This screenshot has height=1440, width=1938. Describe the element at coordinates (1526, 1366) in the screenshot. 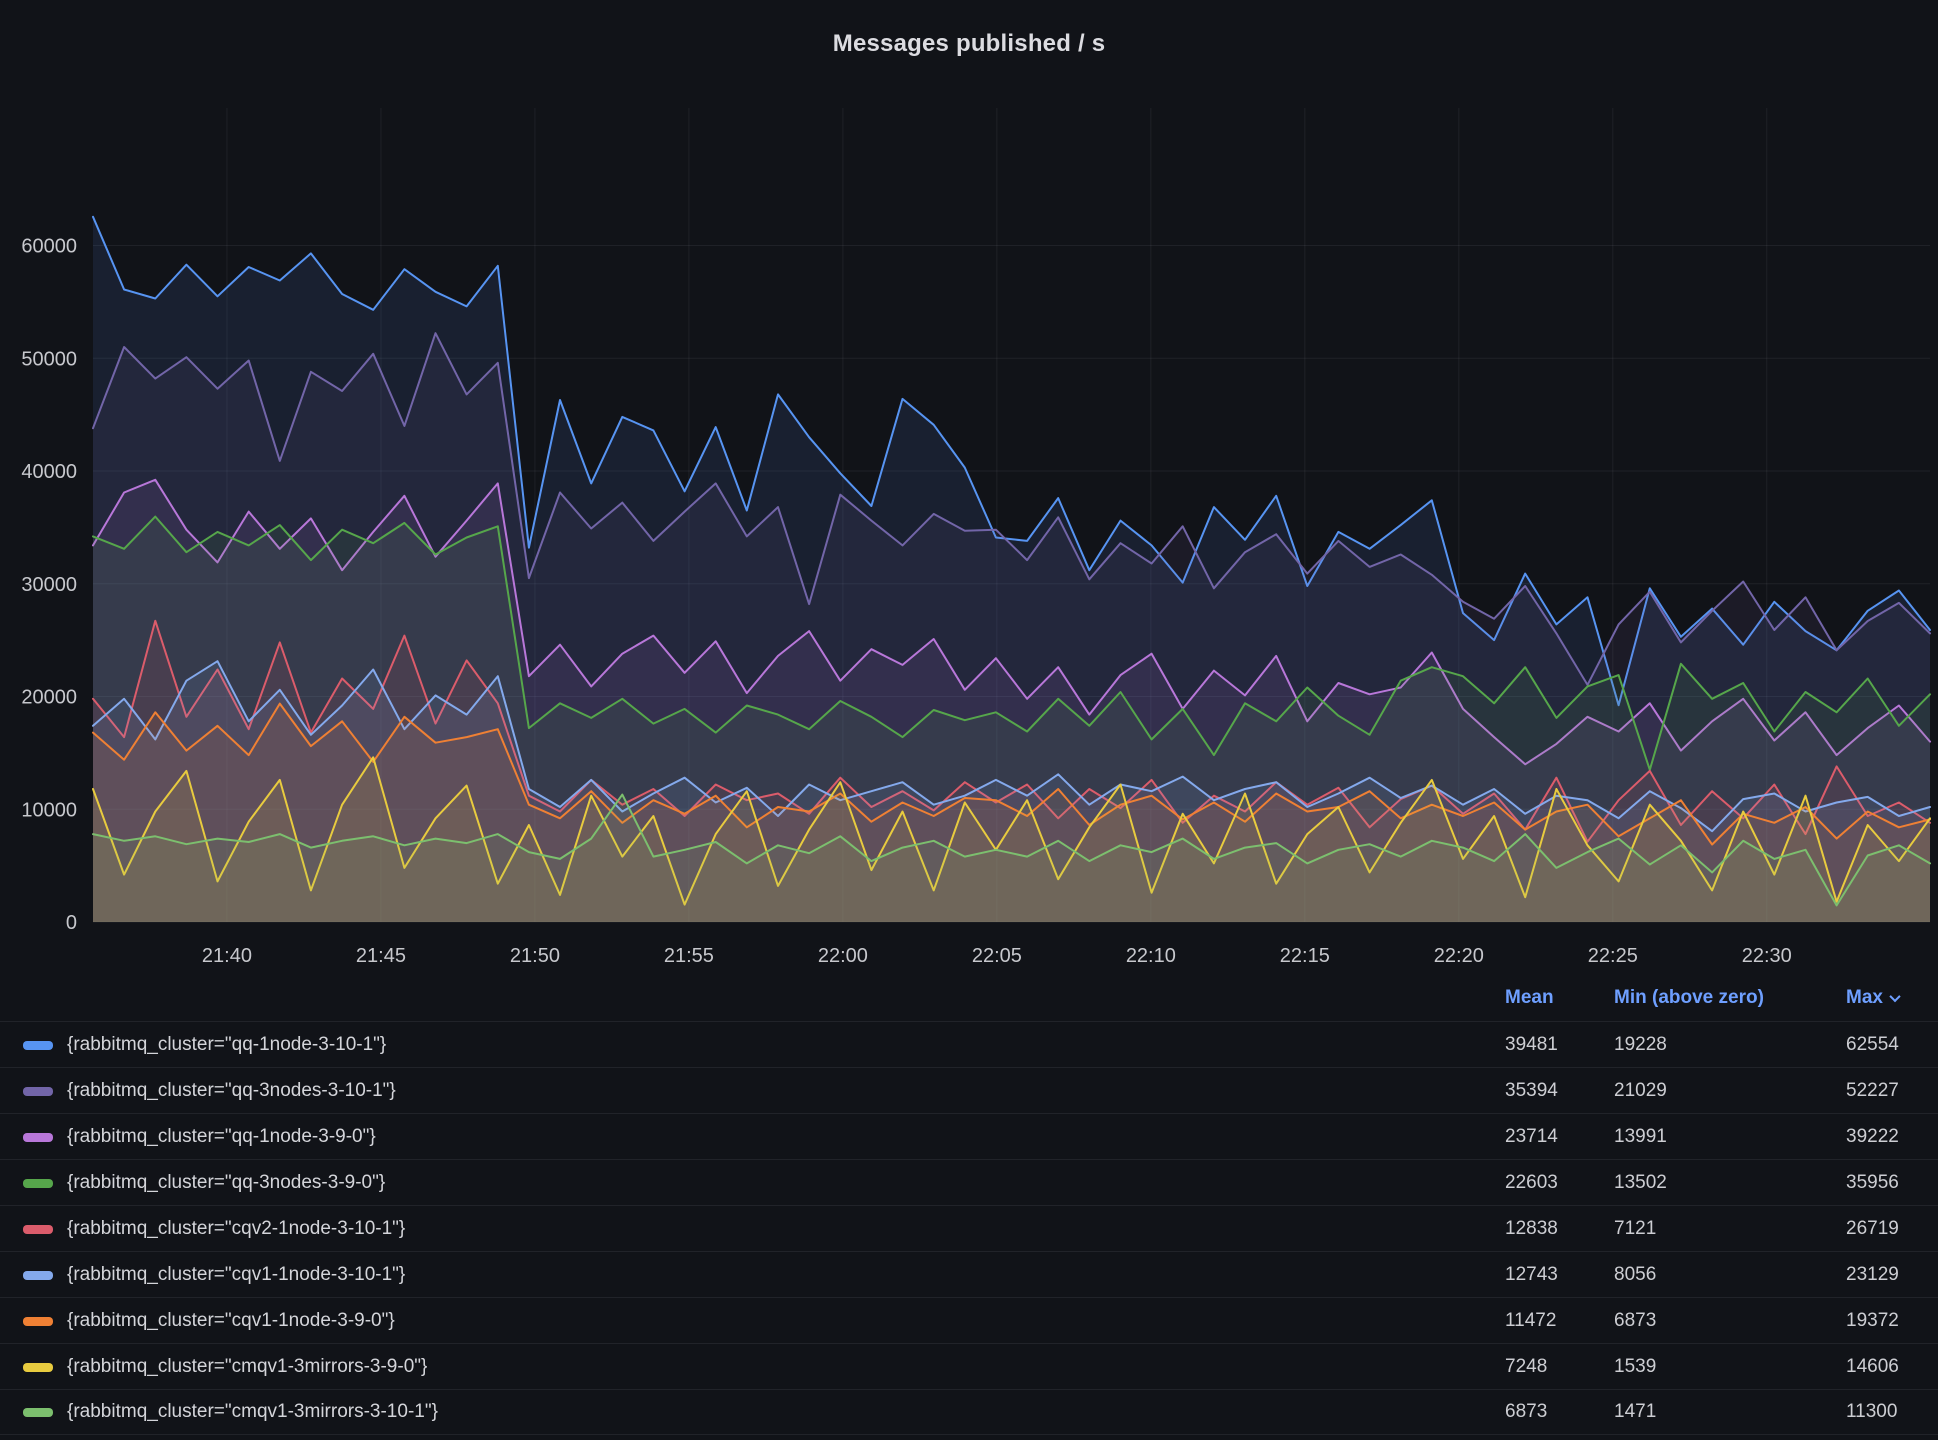

I see `legend-mean-value: 7248` at that location.